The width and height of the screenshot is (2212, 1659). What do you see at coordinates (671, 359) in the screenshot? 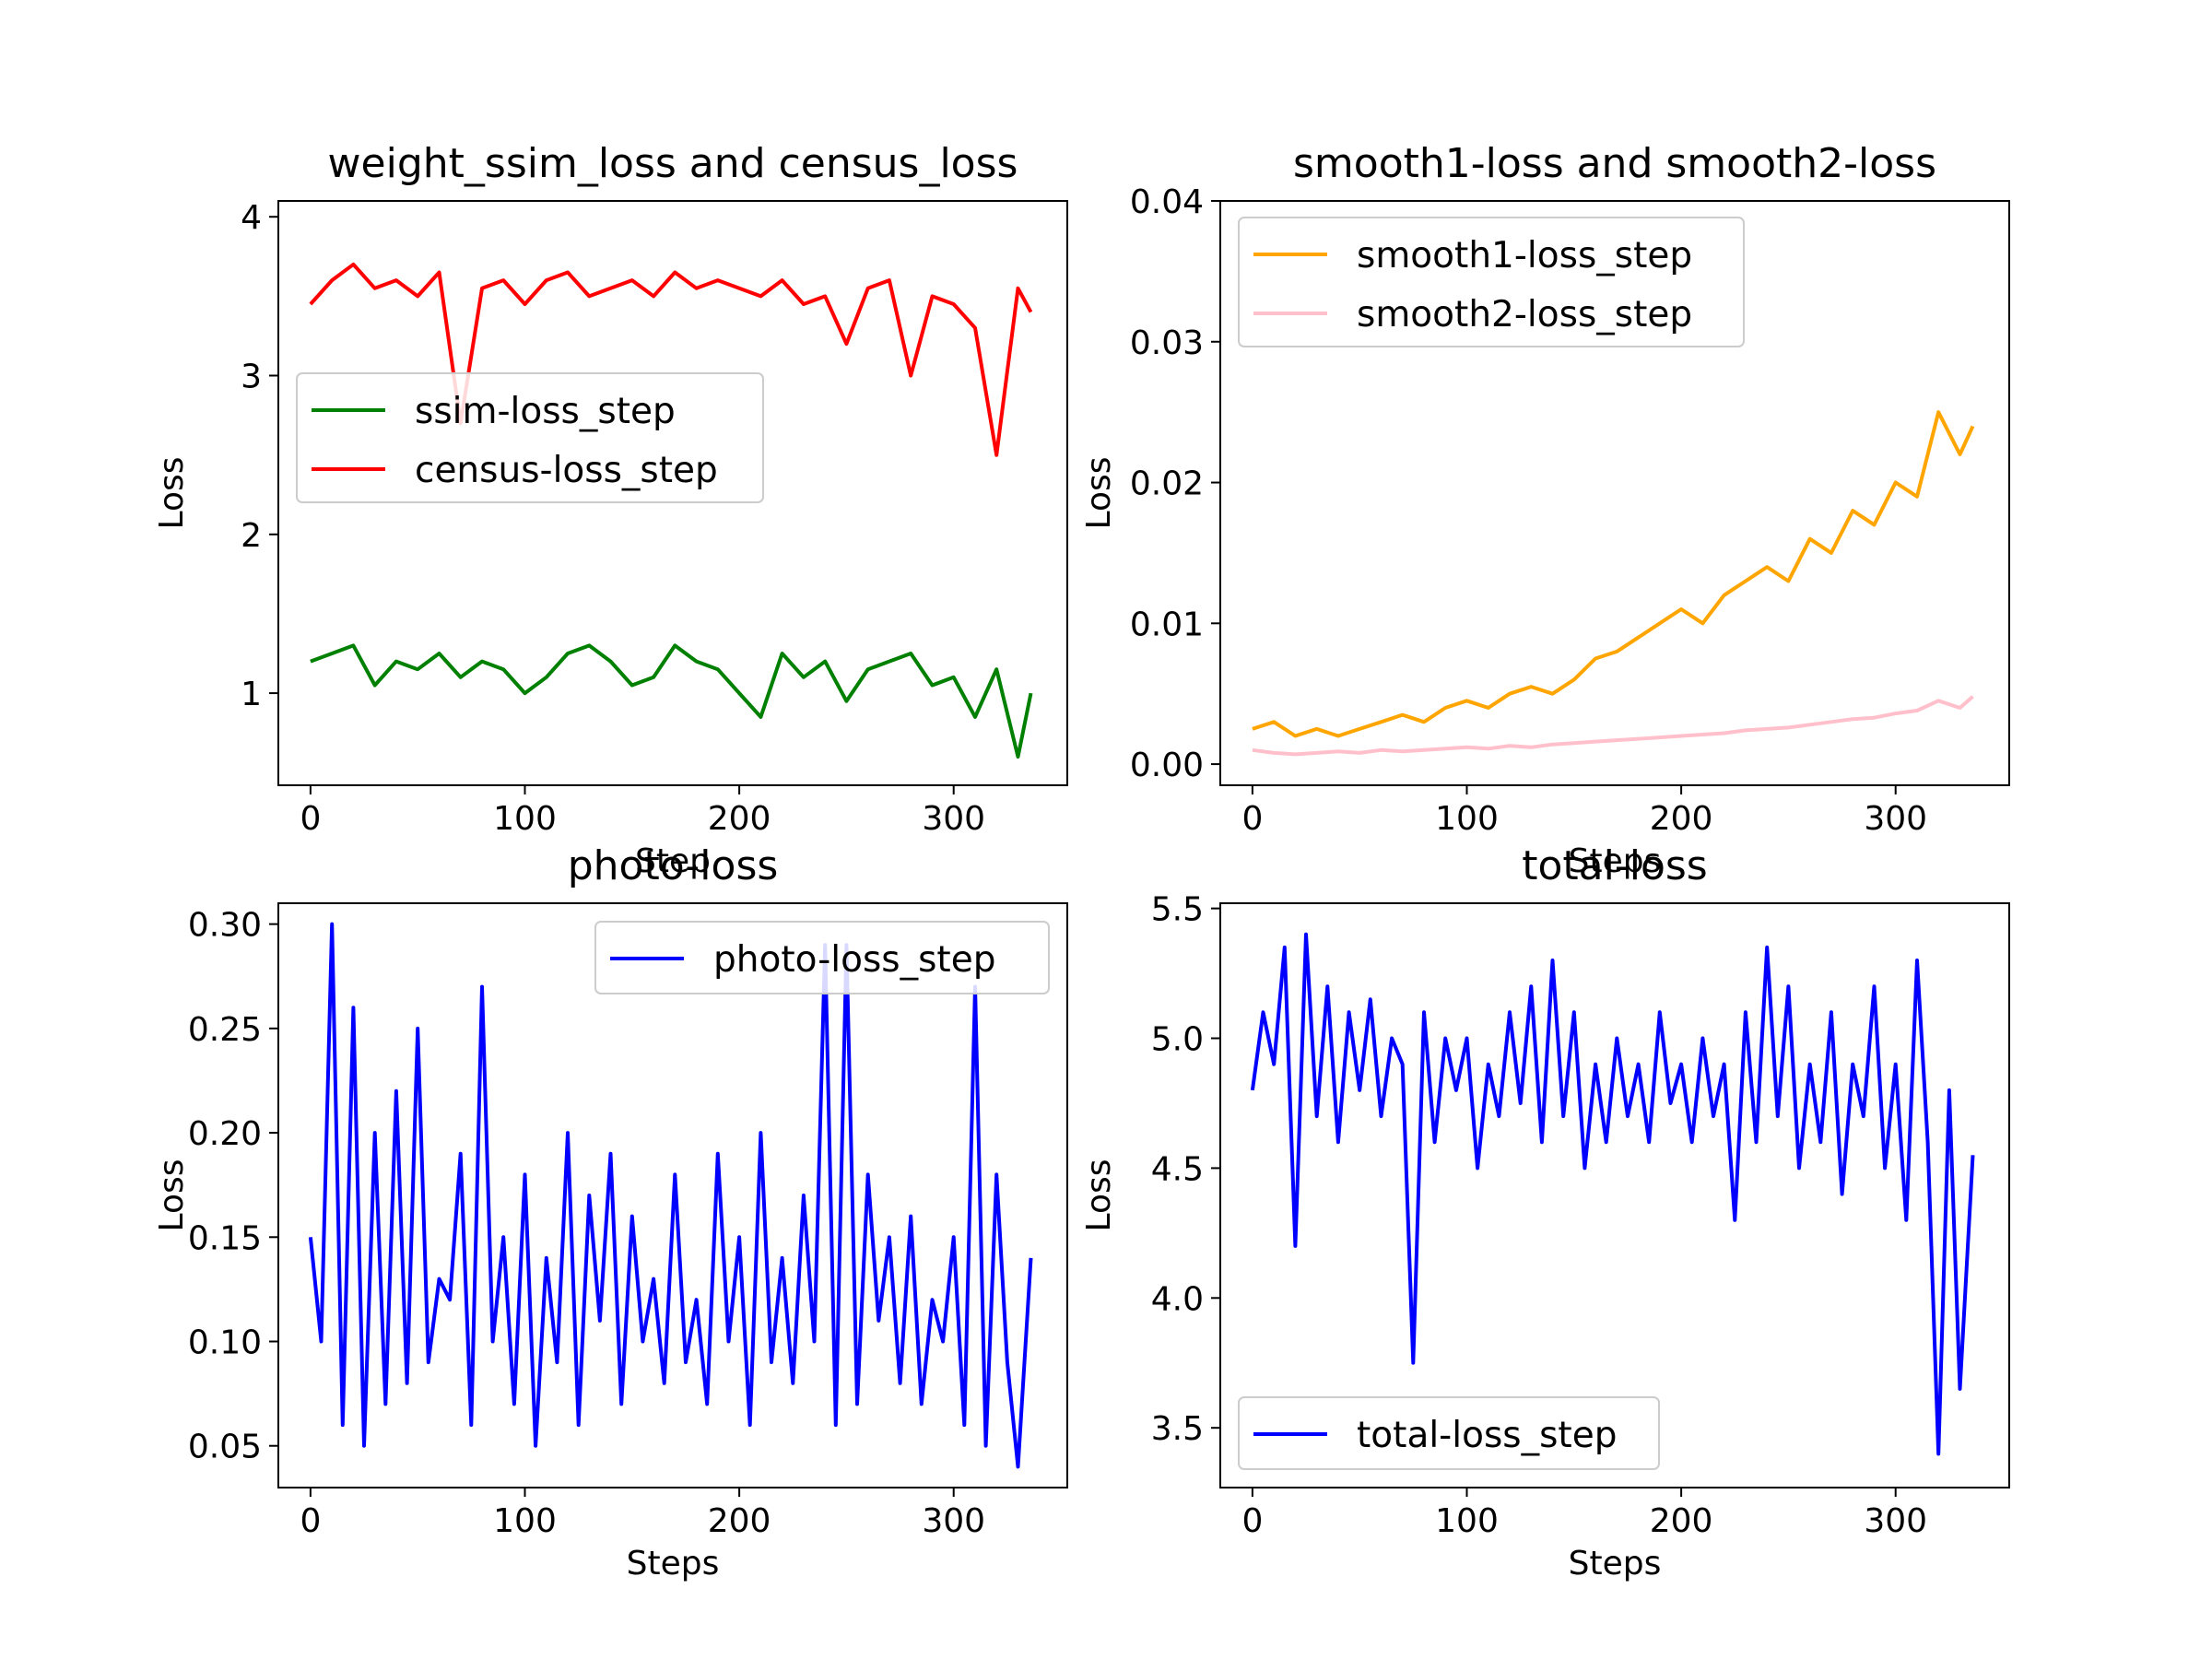
I see `series-line-census-loss_step` at bounding box center [671, 359].